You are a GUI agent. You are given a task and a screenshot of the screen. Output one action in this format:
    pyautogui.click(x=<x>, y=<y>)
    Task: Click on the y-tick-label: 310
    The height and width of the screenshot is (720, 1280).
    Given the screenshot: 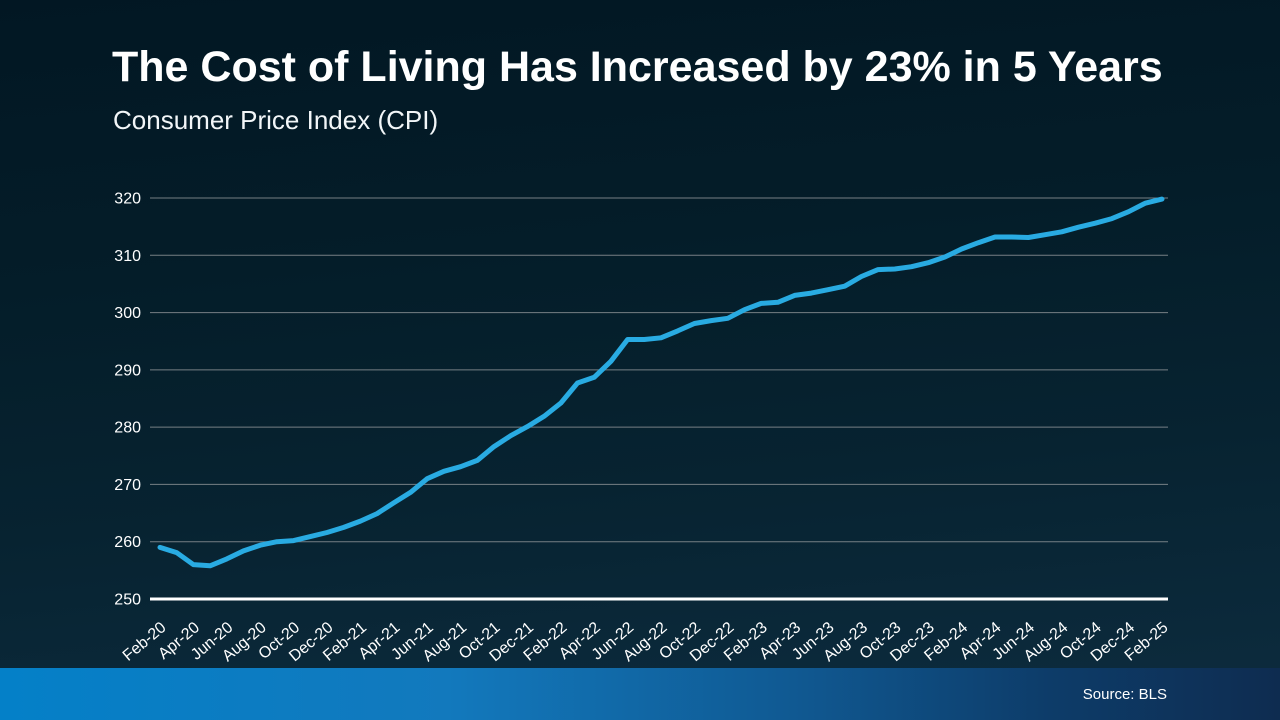 What is the action you would take?
    pyautogui.click(x=127, y=256)
    